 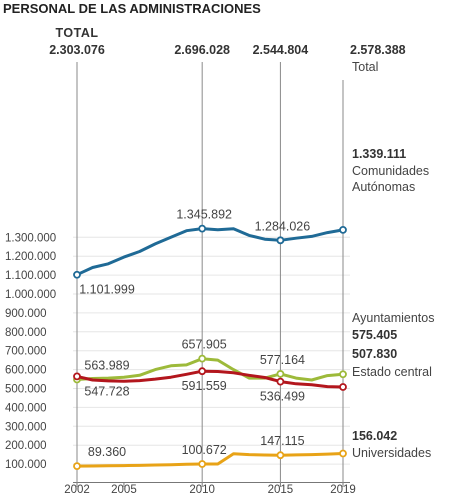 What do you see at coordinates (374, 436) in the screenshot?
I see `series-end-value: 156.042` at bounding box center [374, 436].